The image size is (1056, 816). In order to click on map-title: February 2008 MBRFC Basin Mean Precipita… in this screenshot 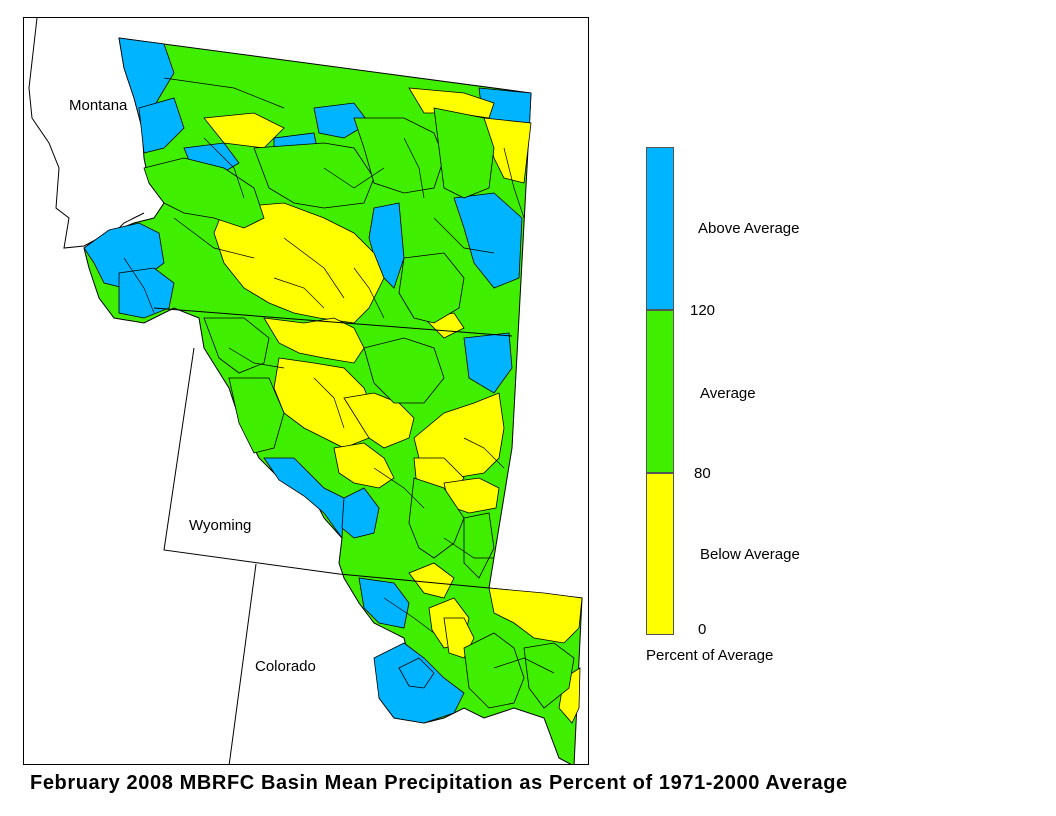, I will do `click(439, 783)`.